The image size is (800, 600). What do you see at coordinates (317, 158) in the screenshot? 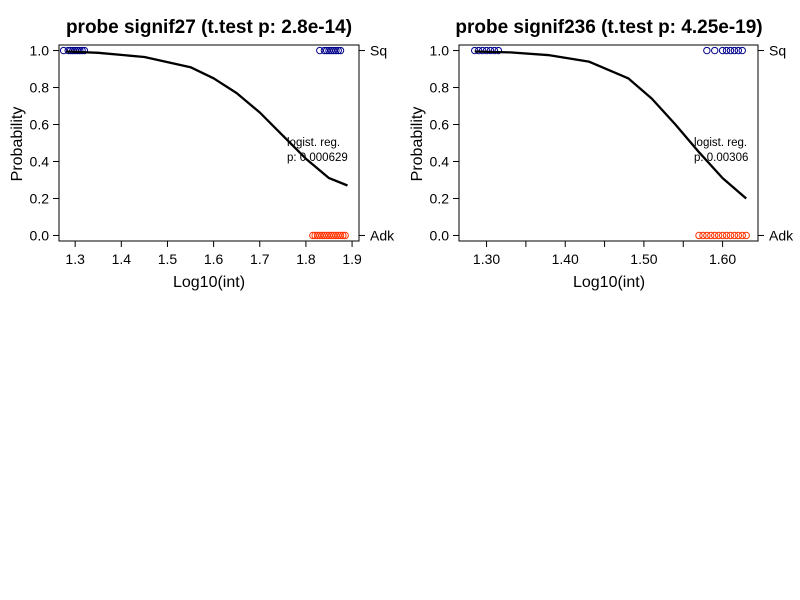
I see `annotation-line-2: p: 0.000629` at bounding box center [317, 158].